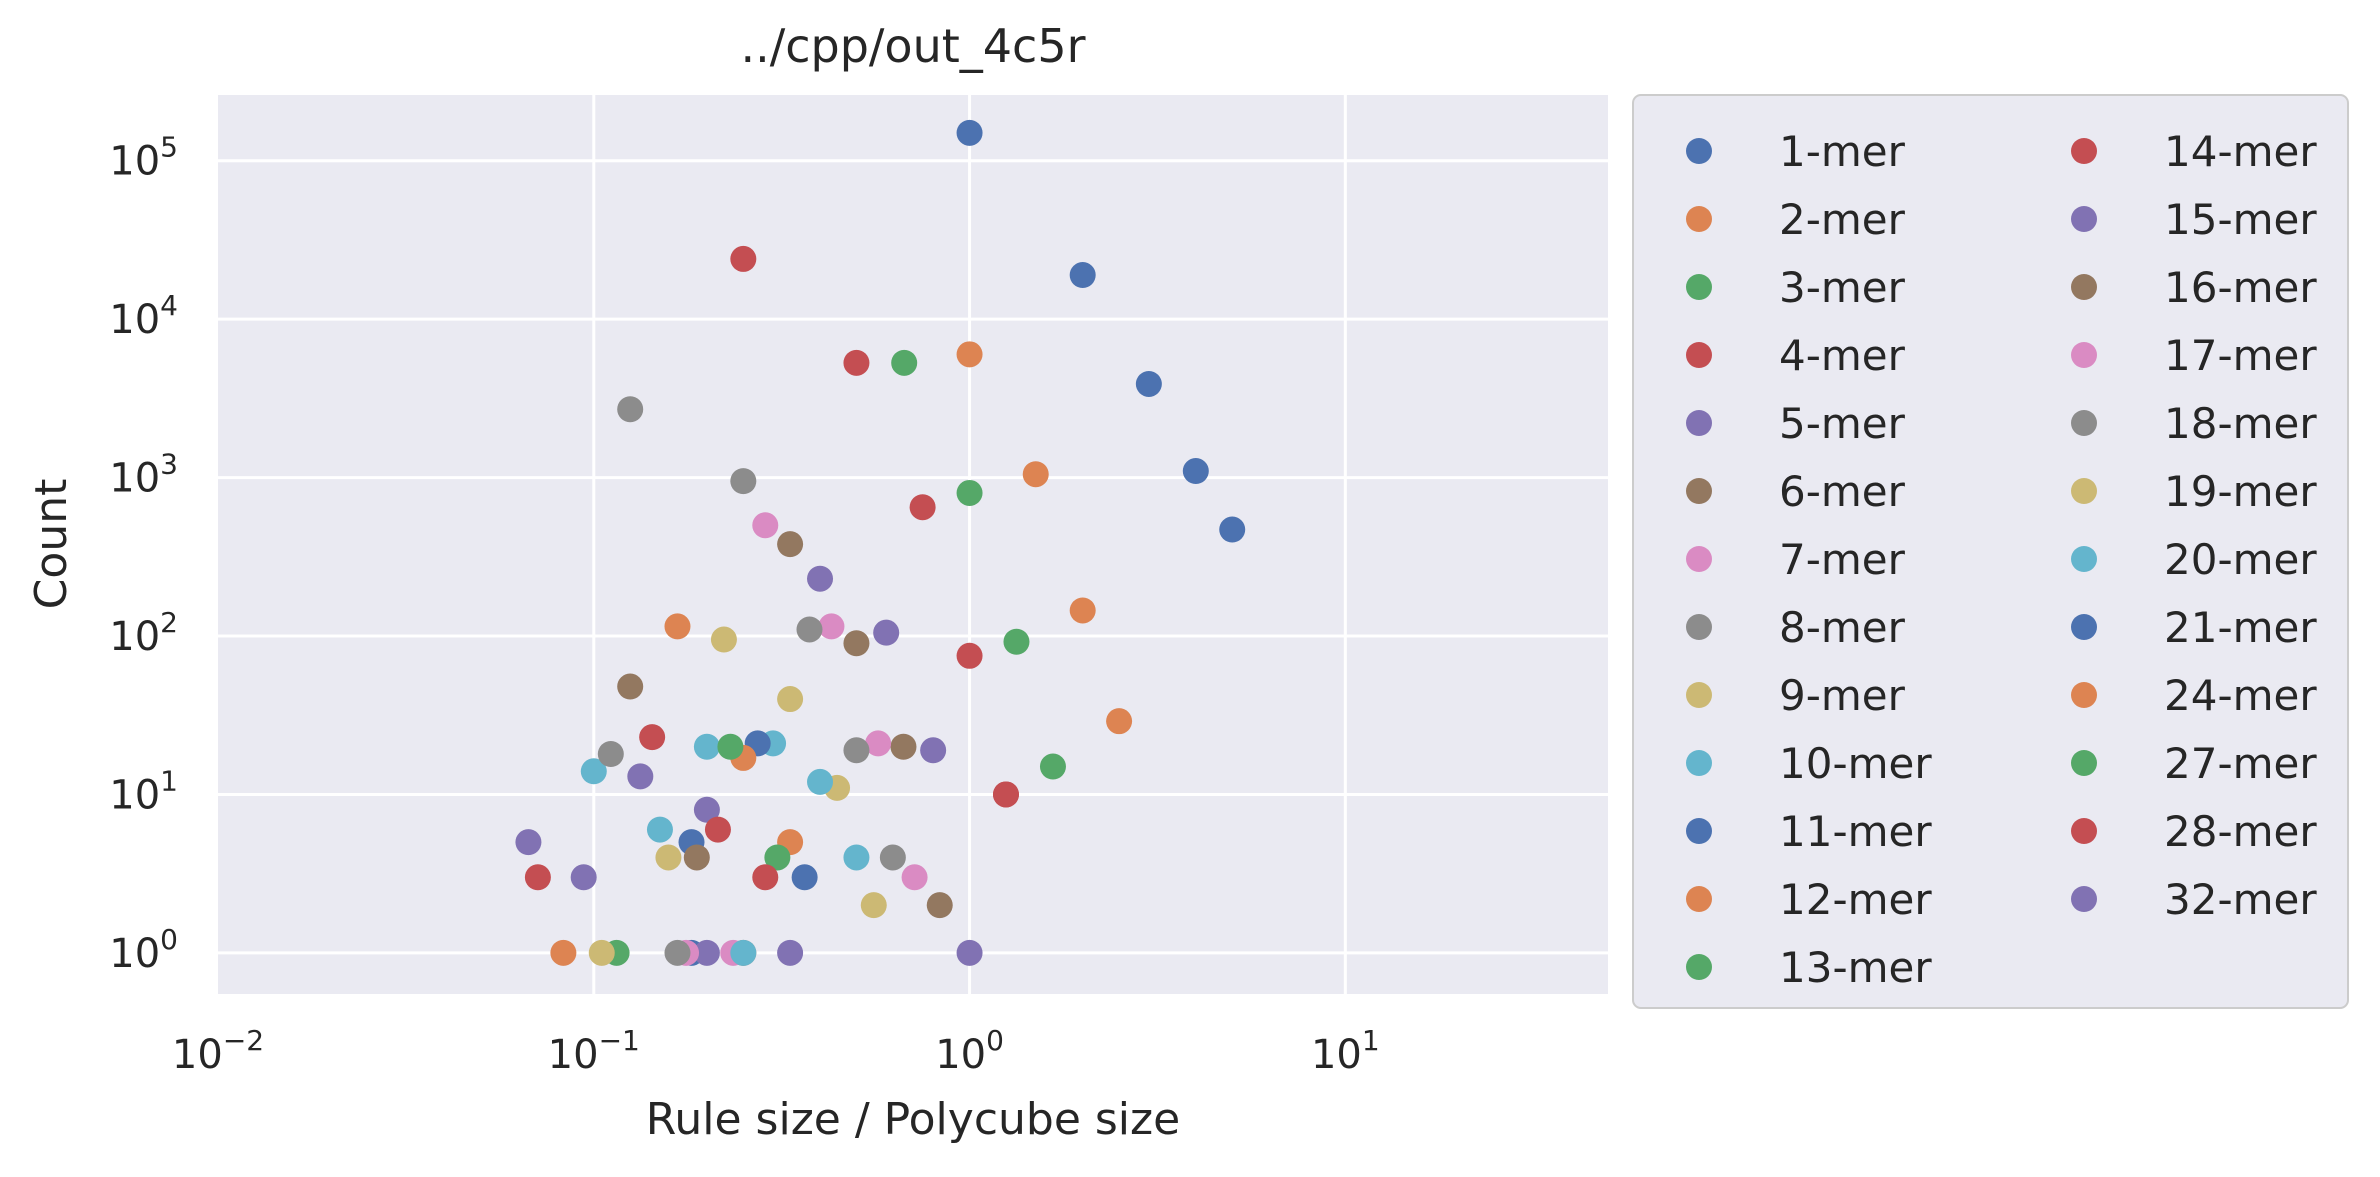  Describe the element at coordinates (776, 1051) in the screenshot. I see `x-tick-labels: 10⁻² 10⁻¹ 10⁰ 10¹` at that location.